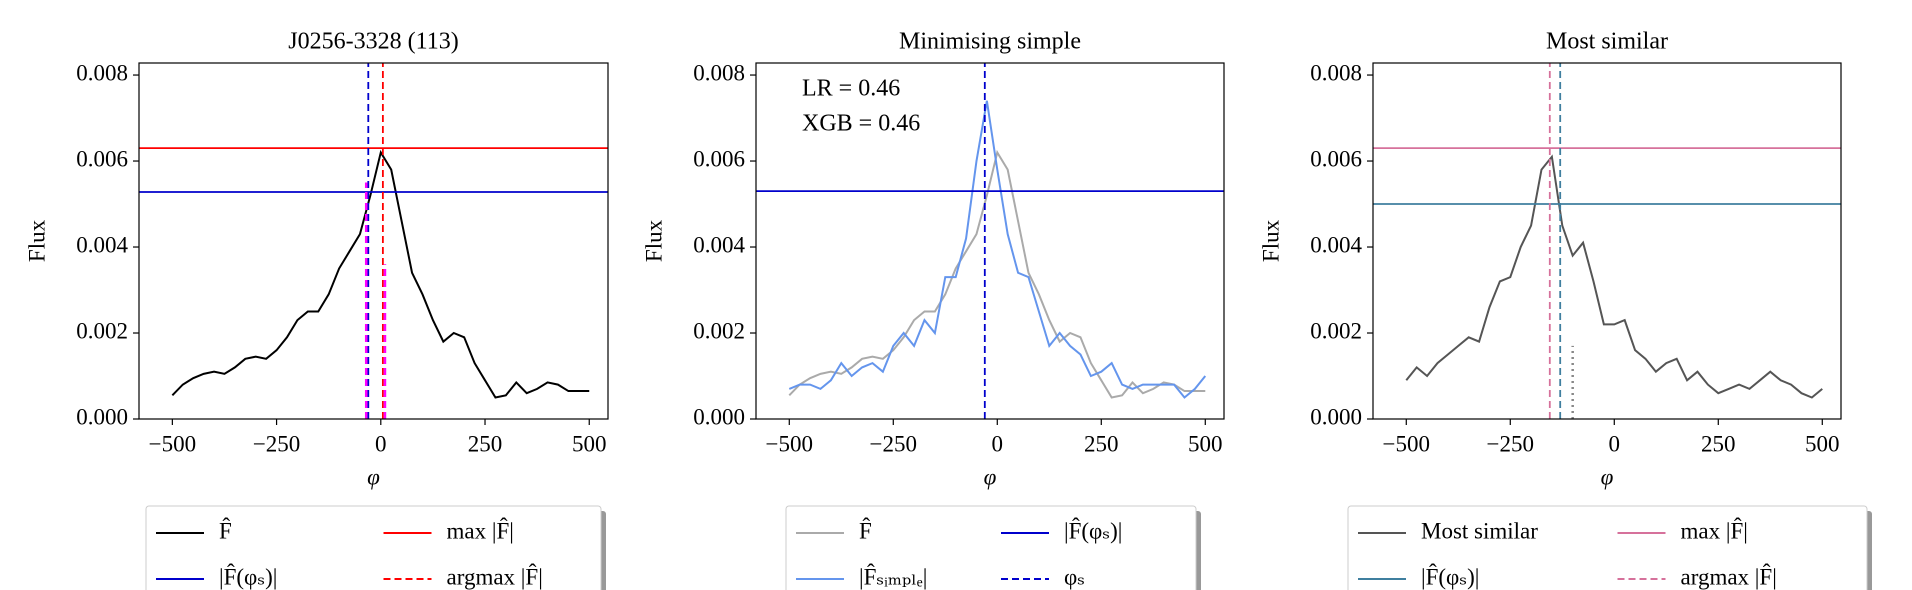 The image size is (1912, 590). I want to click on panel-title: Minimising simple, so click(990, 42).